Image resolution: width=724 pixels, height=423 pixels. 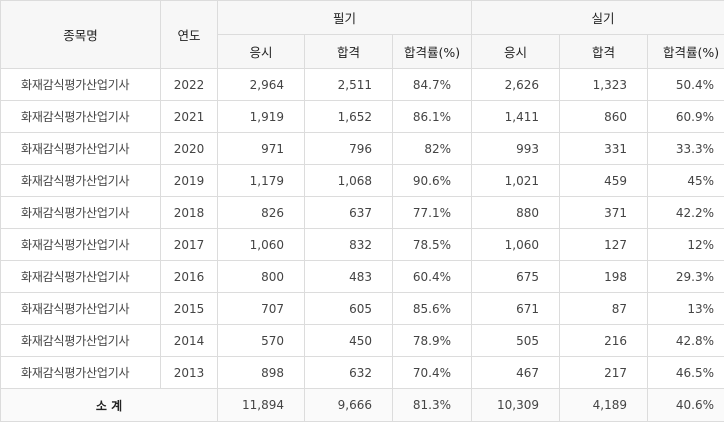 I want to click on cell-practical-rate: 46.5%, so click(x=685, y=372).